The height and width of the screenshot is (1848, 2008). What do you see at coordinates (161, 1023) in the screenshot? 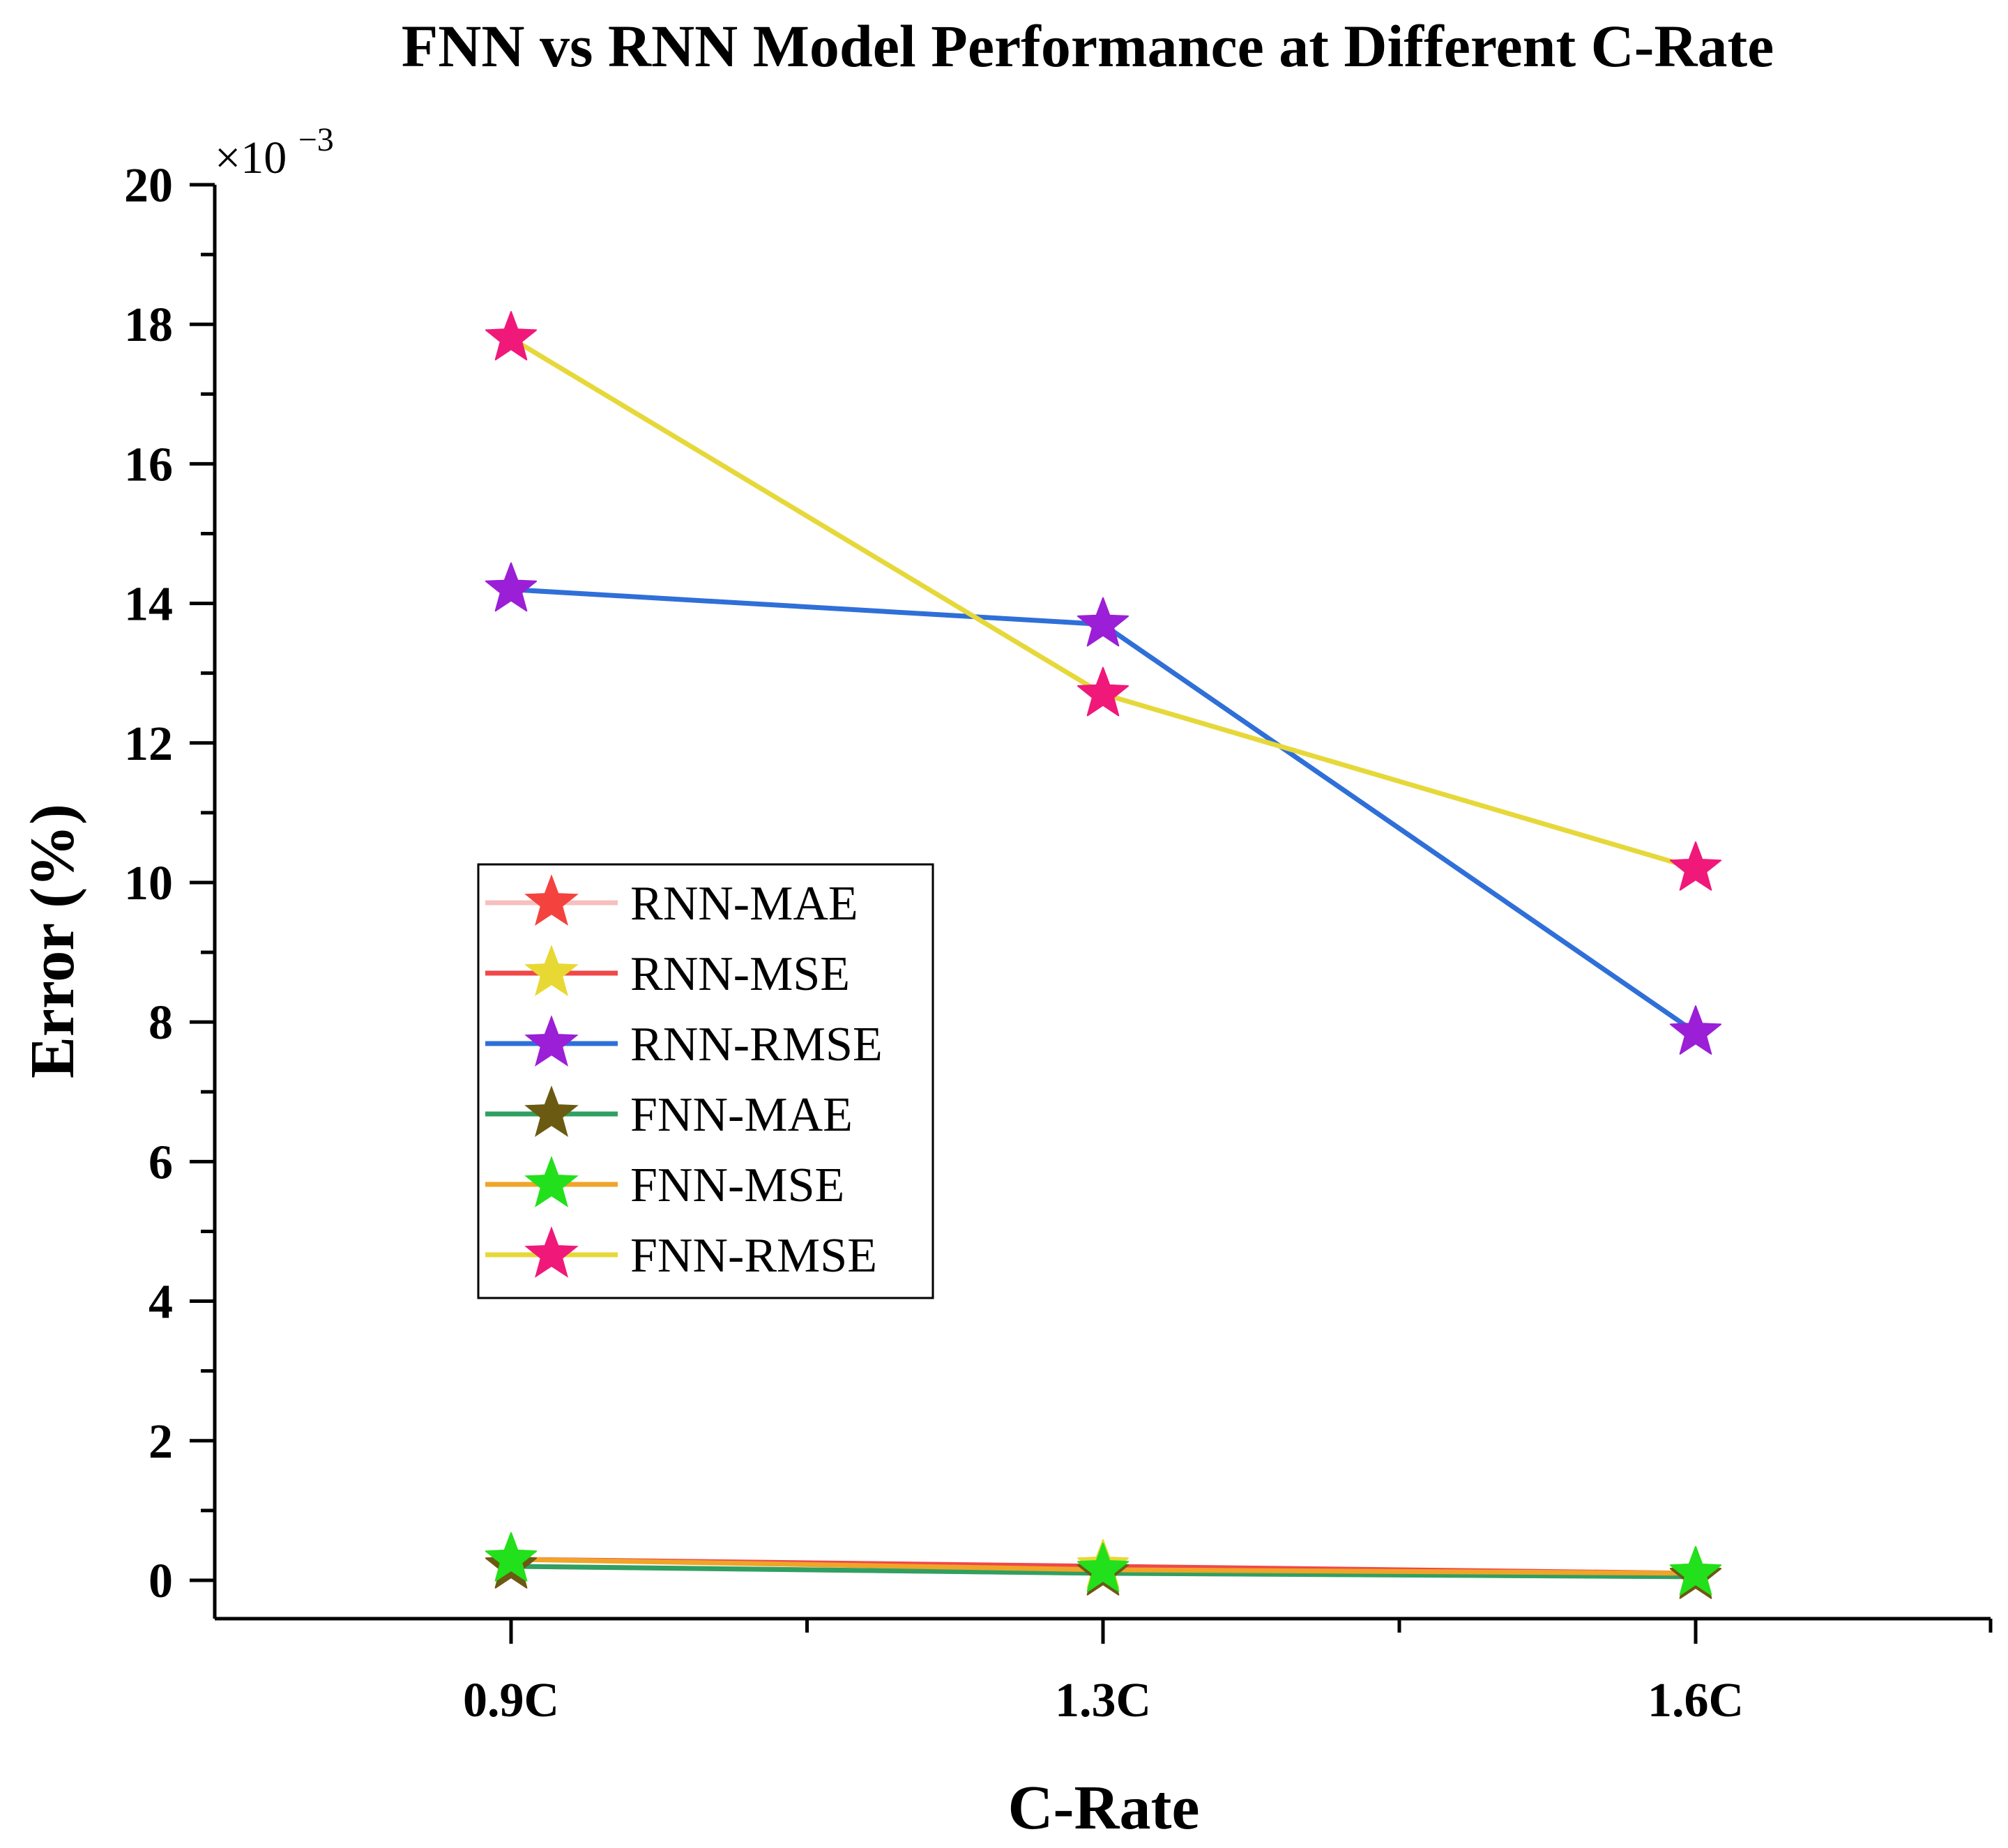
I see `y-tick-label: 8` at bounding box center [161, 1023].